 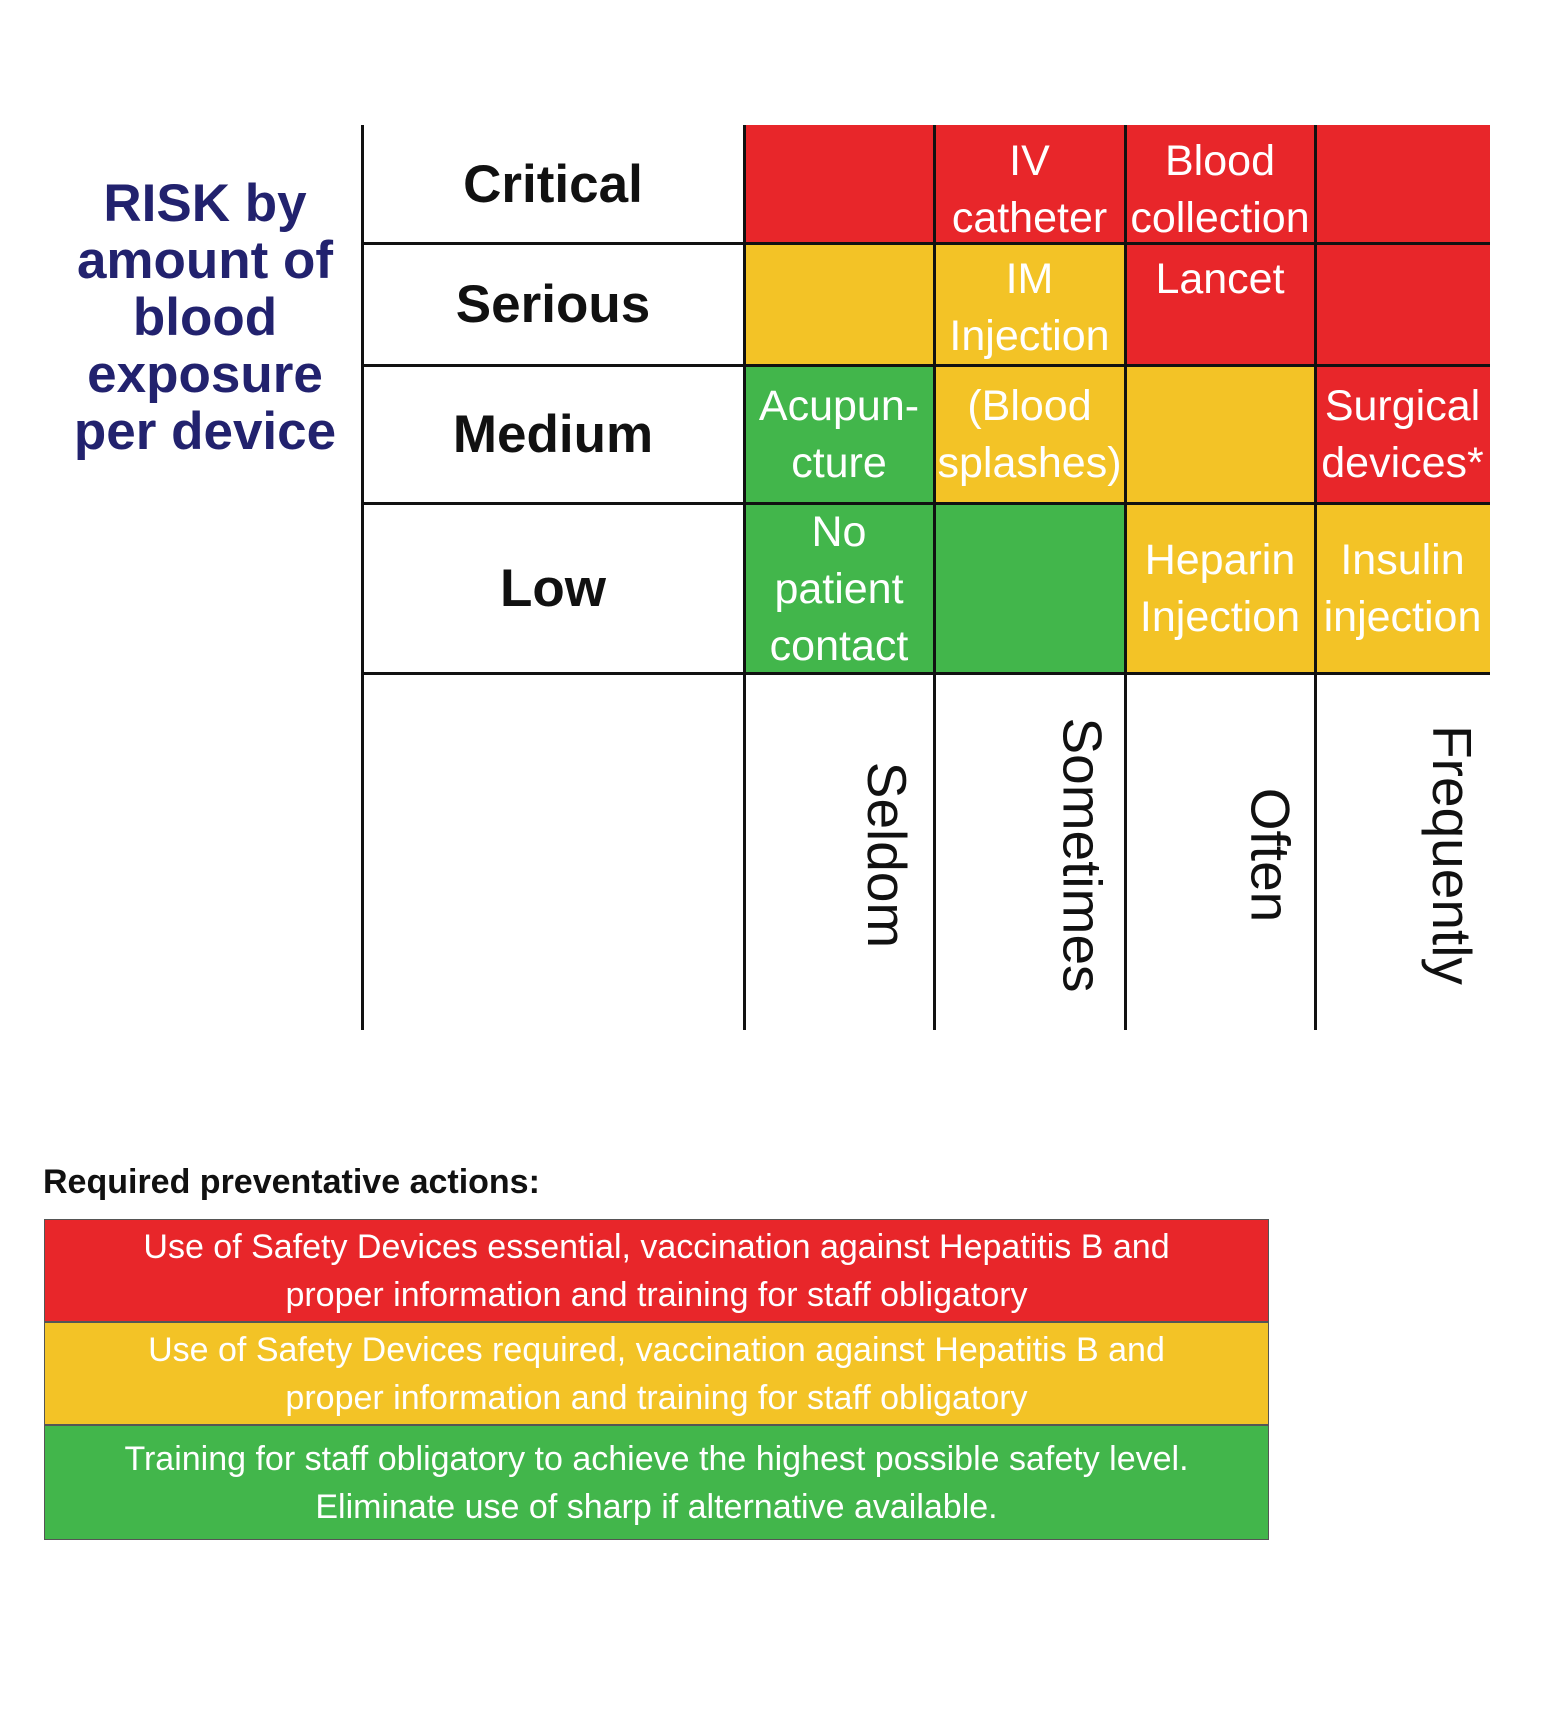 What do you see at coordinates (839, 645) in the screenshot?
I see `matrix-cell-line: contact` at bounding box center [839, 645].